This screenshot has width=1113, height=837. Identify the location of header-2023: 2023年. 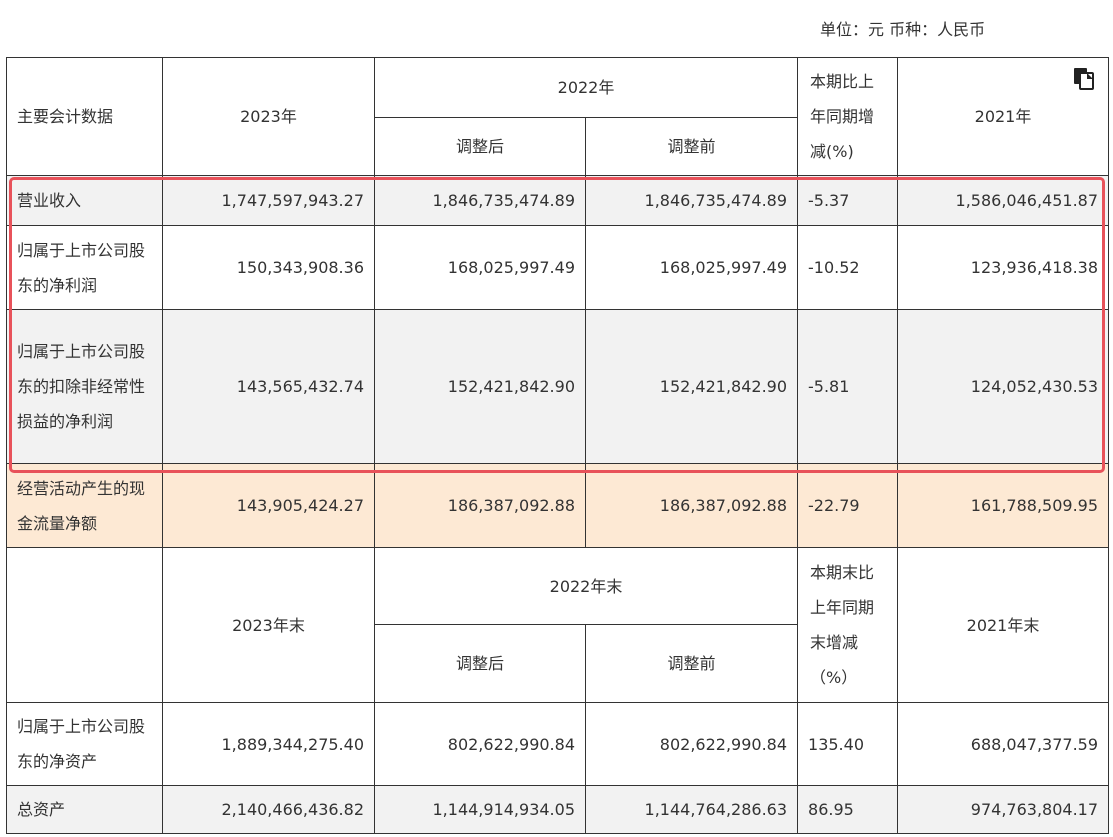
(268, 116).